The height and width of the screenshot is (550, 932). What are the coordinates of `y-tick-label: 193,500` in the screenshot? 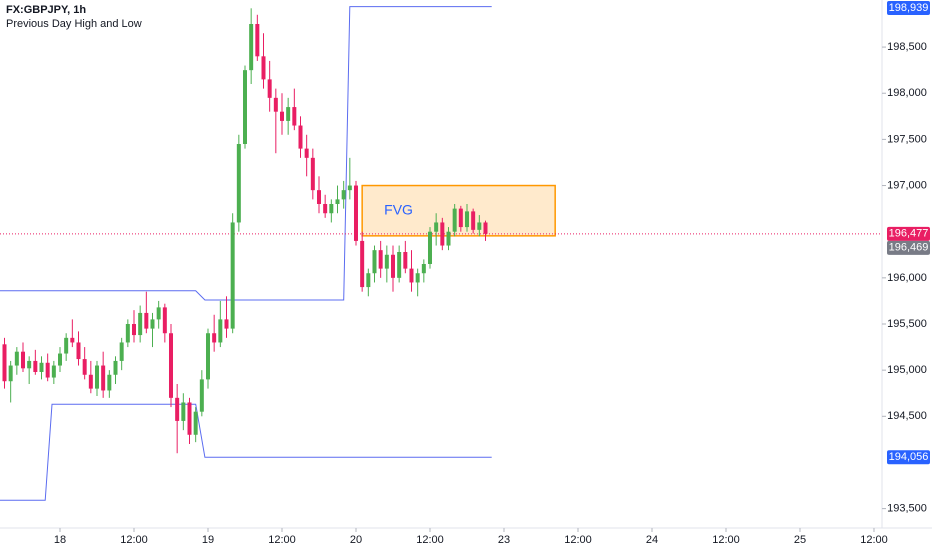 It's located at (907, 509).